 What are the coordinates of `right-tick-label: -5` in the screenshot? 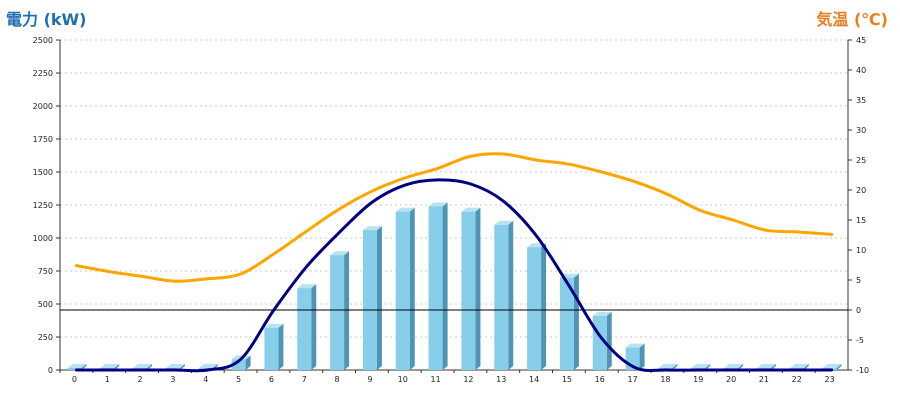 It's located at (860, 340).